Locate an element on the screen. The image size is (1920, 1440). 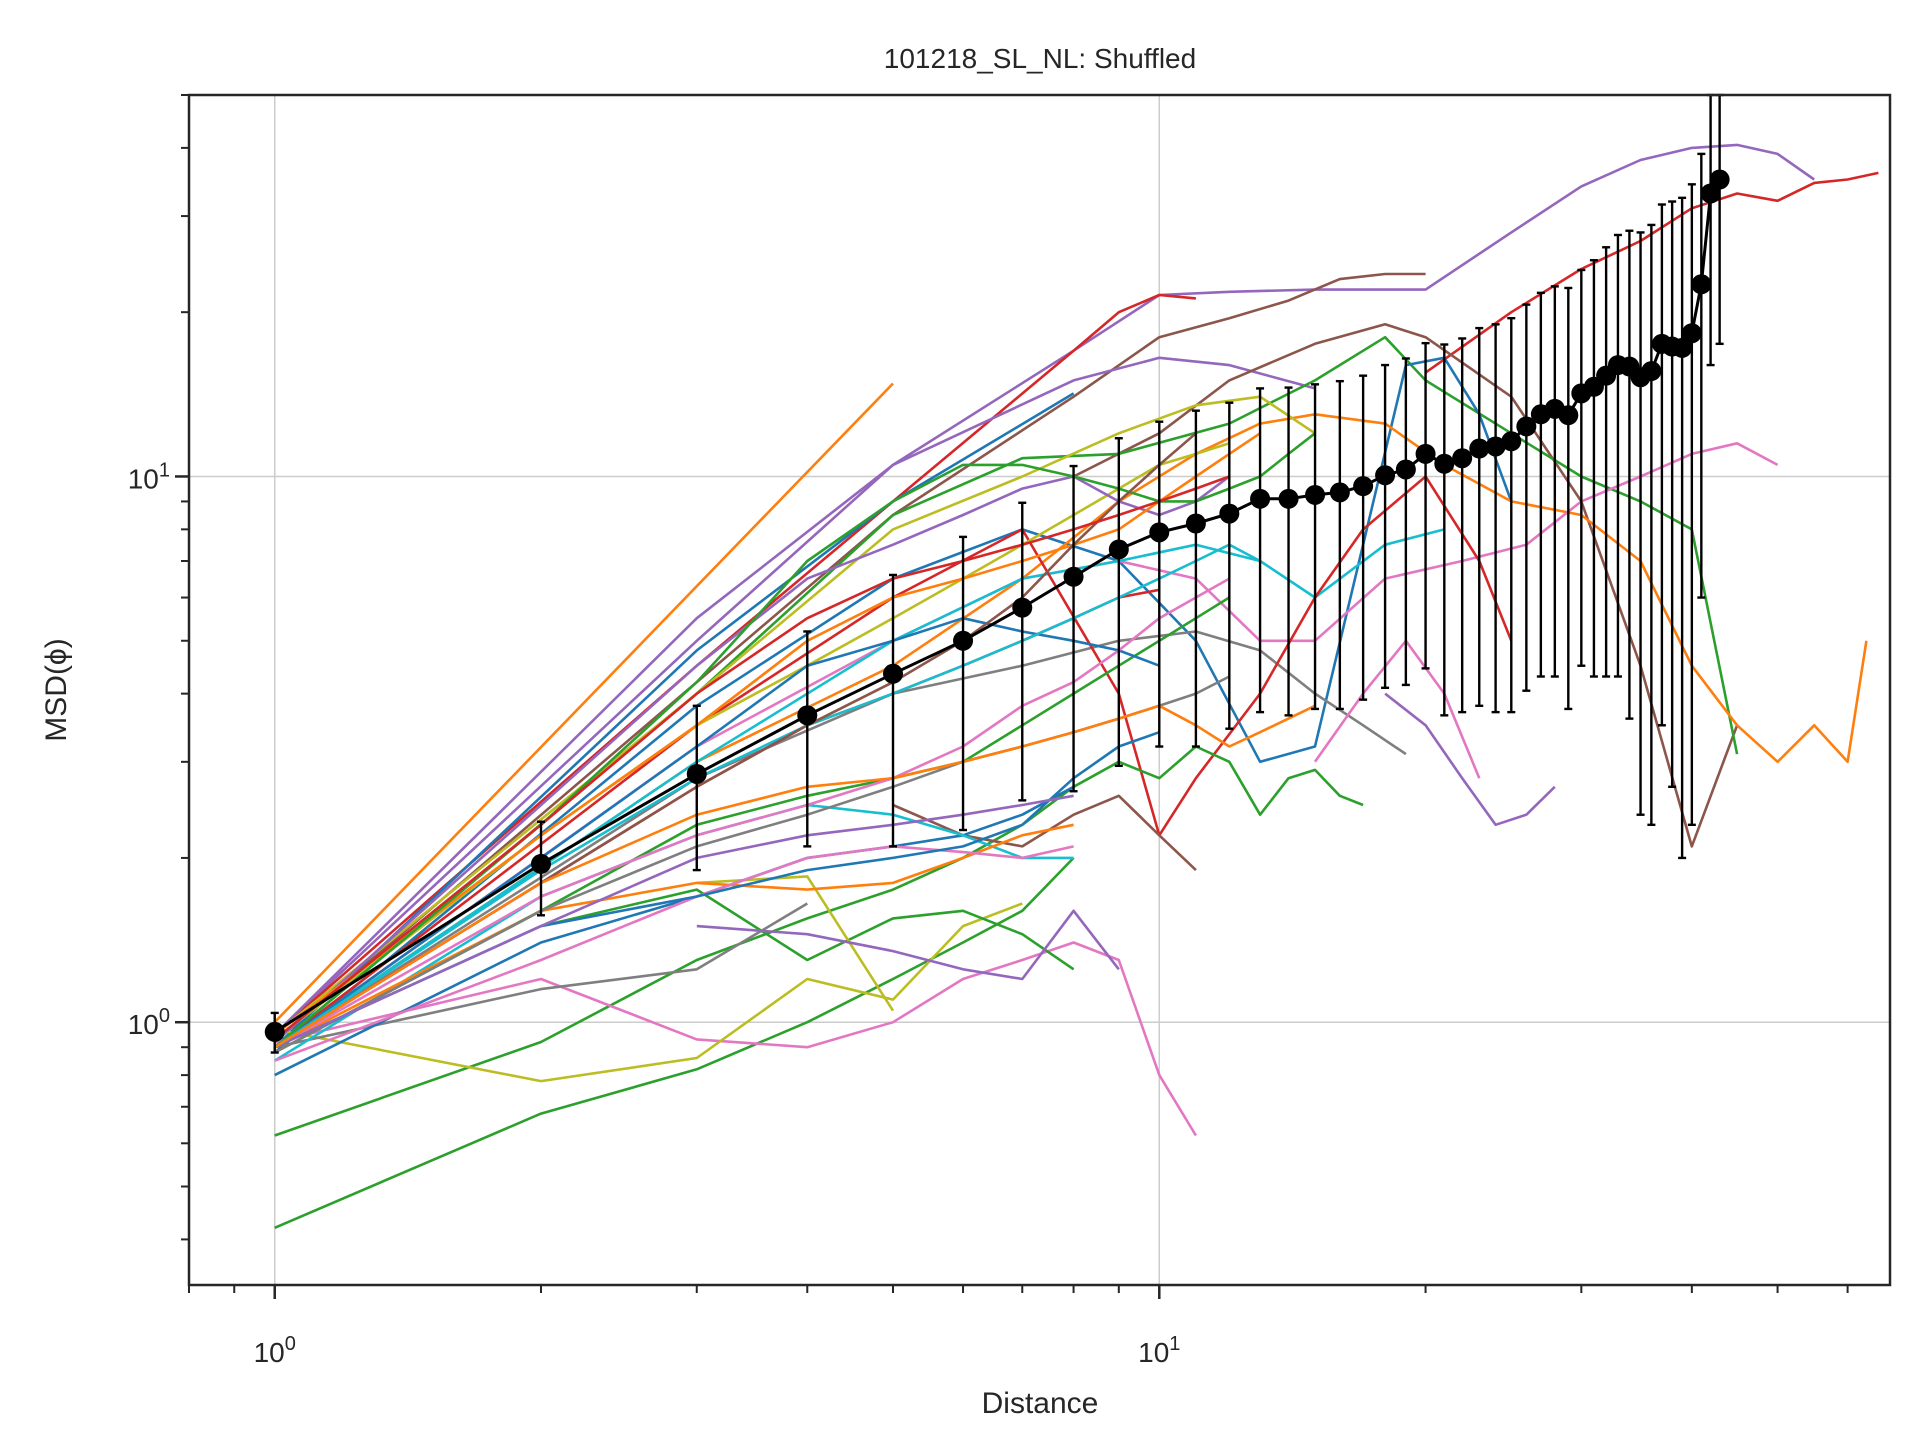
y-axis-label: MSD(ϕ) is located at coordinates (56, 689).